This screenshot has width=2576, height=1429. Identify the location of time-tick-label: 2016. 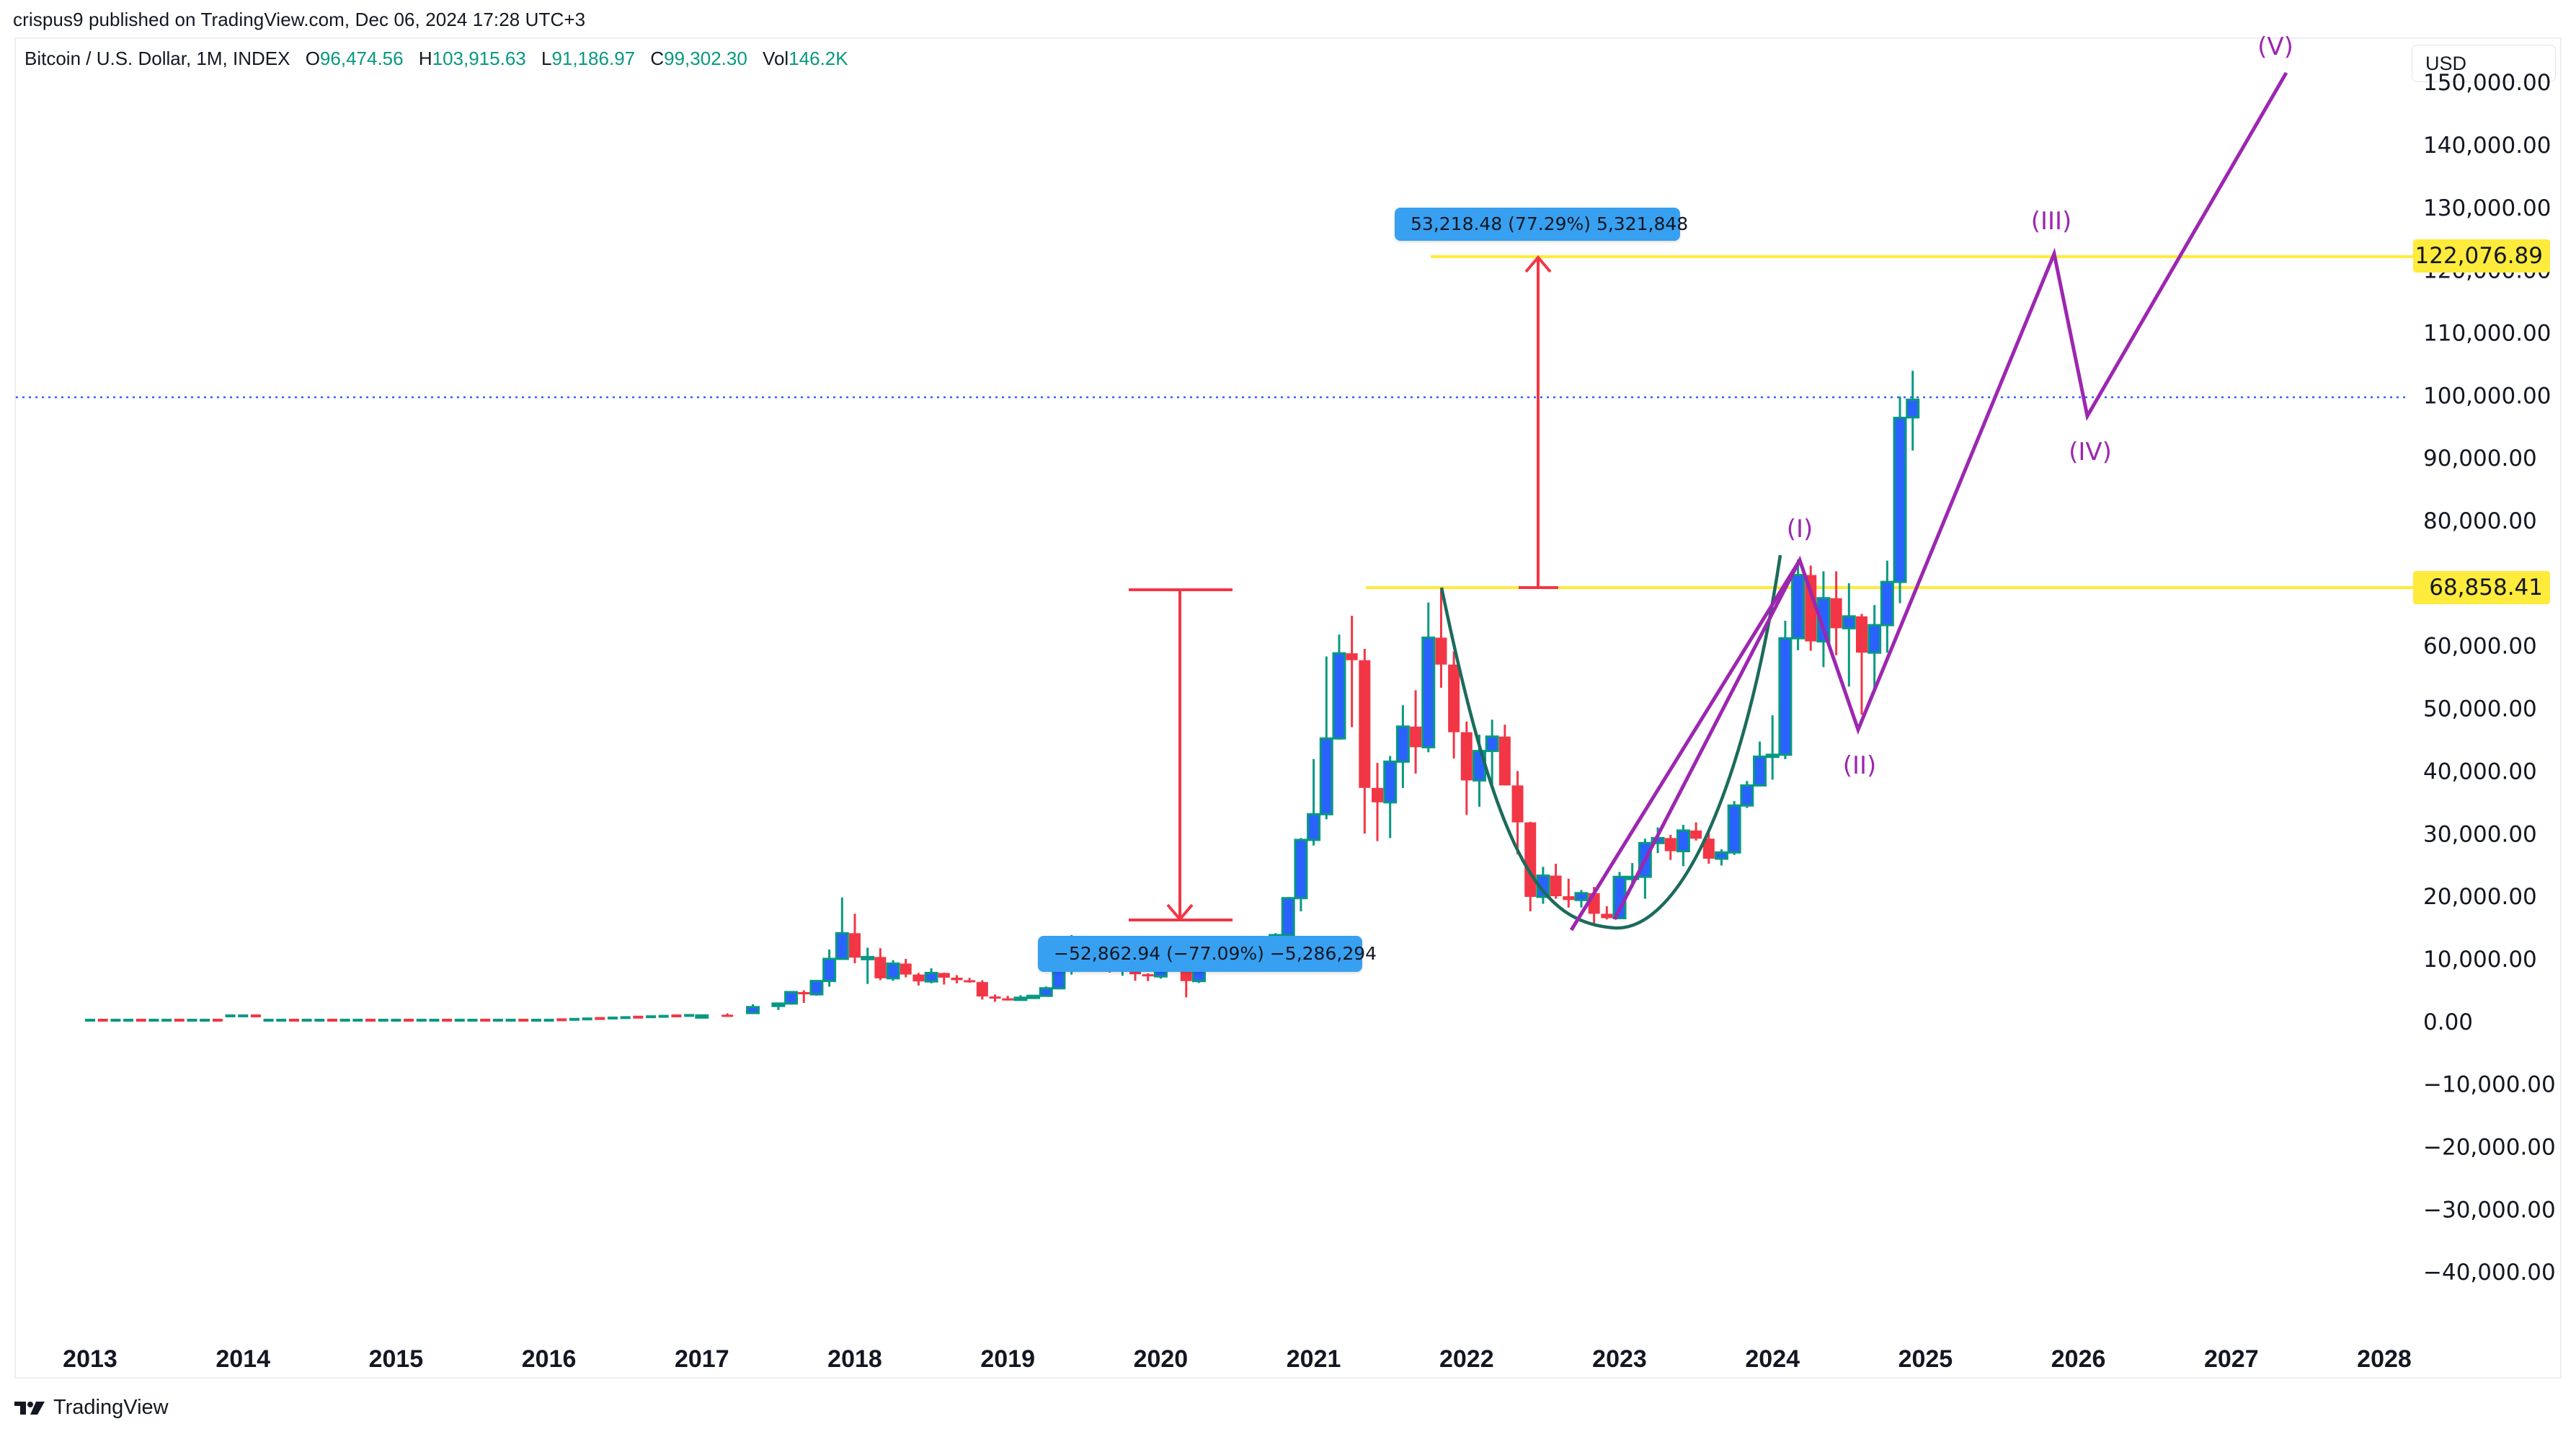
(549, 1359).